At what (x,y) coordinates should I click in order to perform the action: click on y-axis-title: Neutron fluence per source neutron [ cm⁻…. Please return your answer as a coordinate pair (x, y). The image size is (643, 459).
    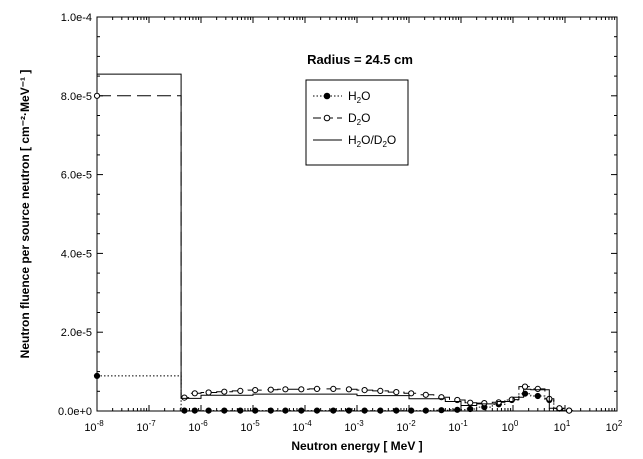
    Looking at the image, I should click on (25, 214).